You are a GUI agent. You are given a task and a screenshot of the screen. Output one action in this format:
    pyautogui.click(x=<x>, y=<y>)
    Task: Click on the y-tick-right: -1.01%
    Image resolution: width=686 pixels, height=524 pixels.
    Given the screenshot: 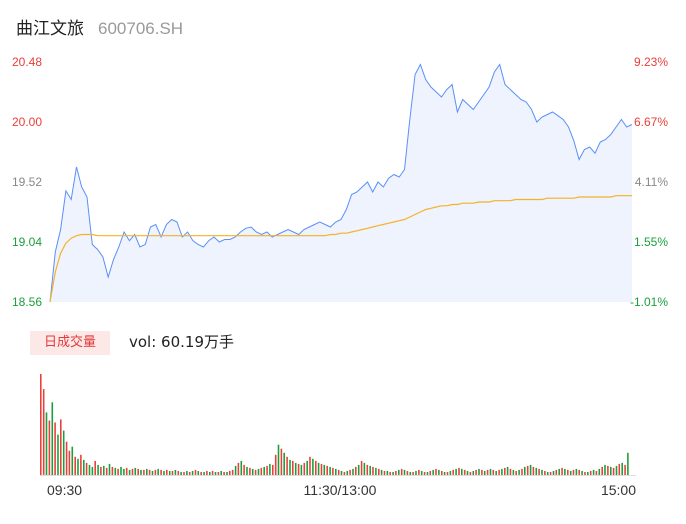 What is the action you would take?
    pyautogui.click(x=649, y=302)
    